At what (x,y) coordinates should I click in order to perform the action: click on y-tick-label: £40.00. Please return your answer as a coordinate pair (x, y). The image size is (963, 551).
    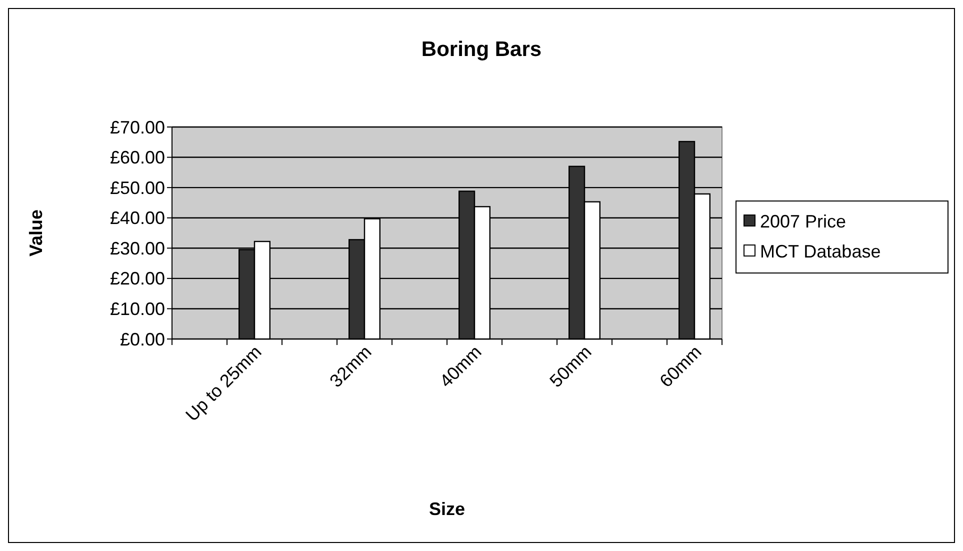
    Looking at the image, I should click on (137, 218).